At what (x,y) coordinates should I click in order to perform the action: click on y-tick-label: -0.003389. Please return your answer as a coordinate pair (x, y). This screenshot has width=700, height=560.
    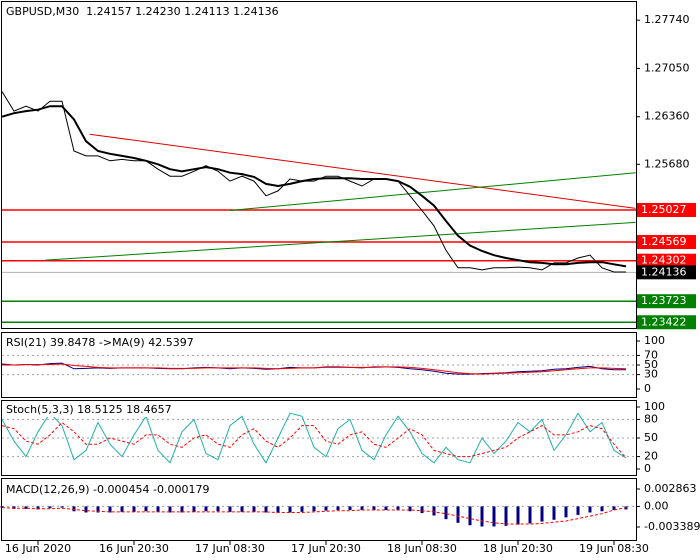
    Looking at the image, I should click on (672, 526).